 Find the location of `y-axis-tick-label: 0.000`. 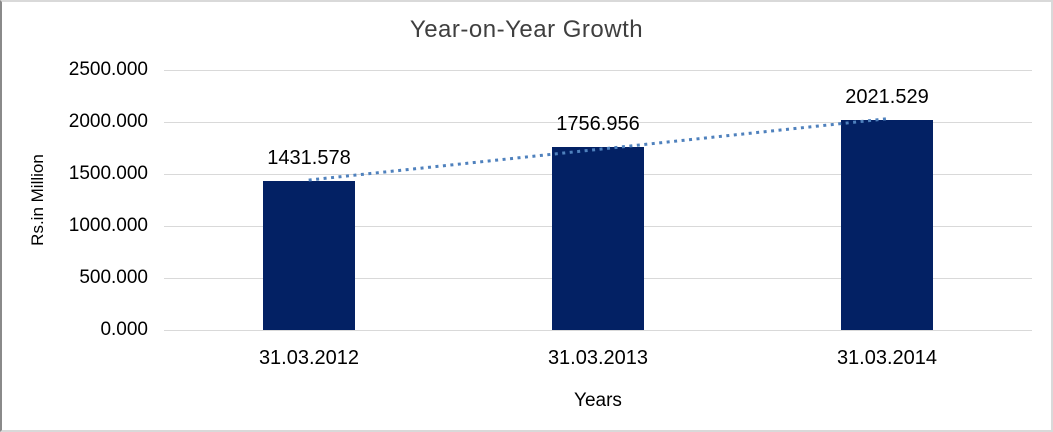

y-axis-tick-label: 0.000 is located at coordinates (124, 329).